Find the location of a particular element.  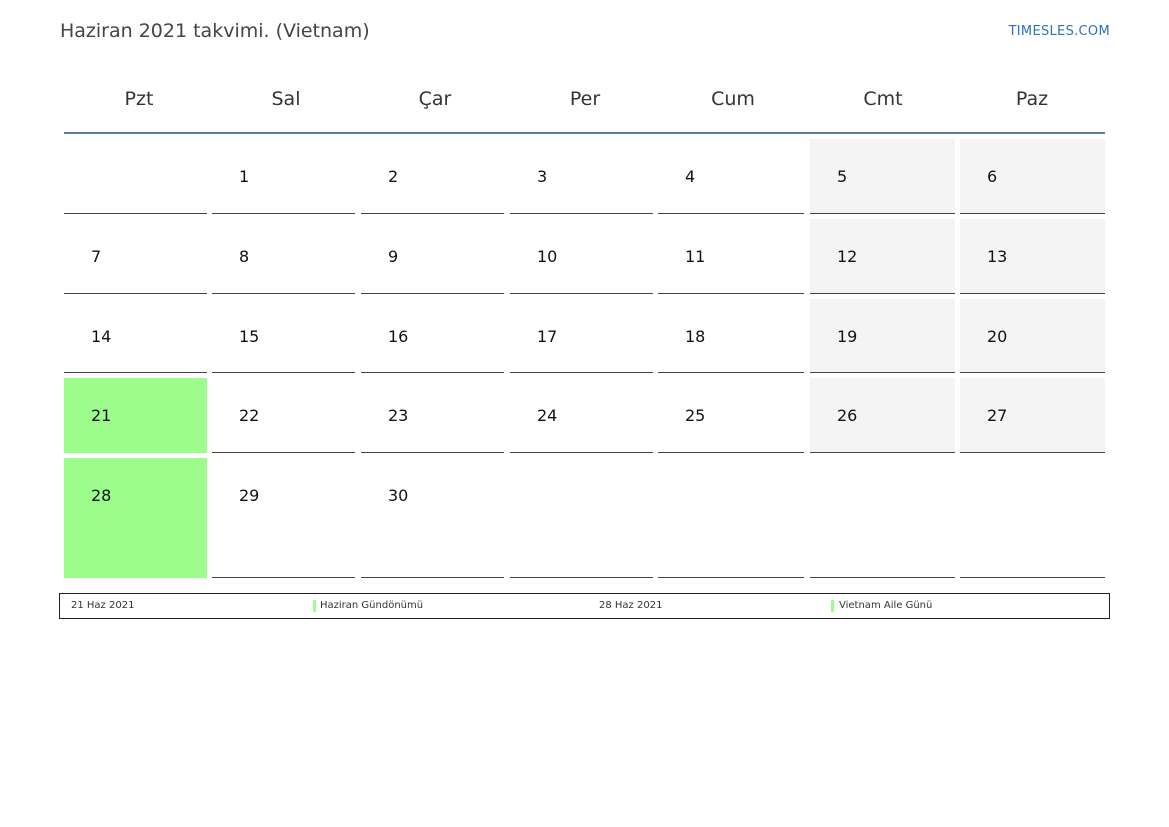

day-number: 11 is located at coordinates (695, 256).